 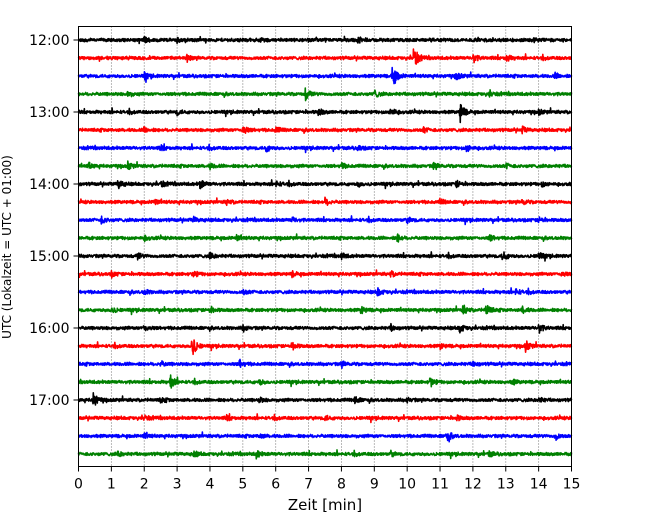 I want to click on y-tick-label: 17:00, so click(x=49, y=401).